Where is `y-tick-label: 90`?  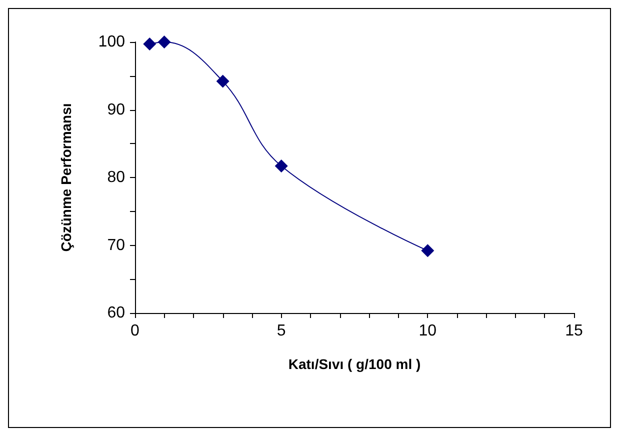
y-tick-label: 90 is located at coordinates (116, 109).